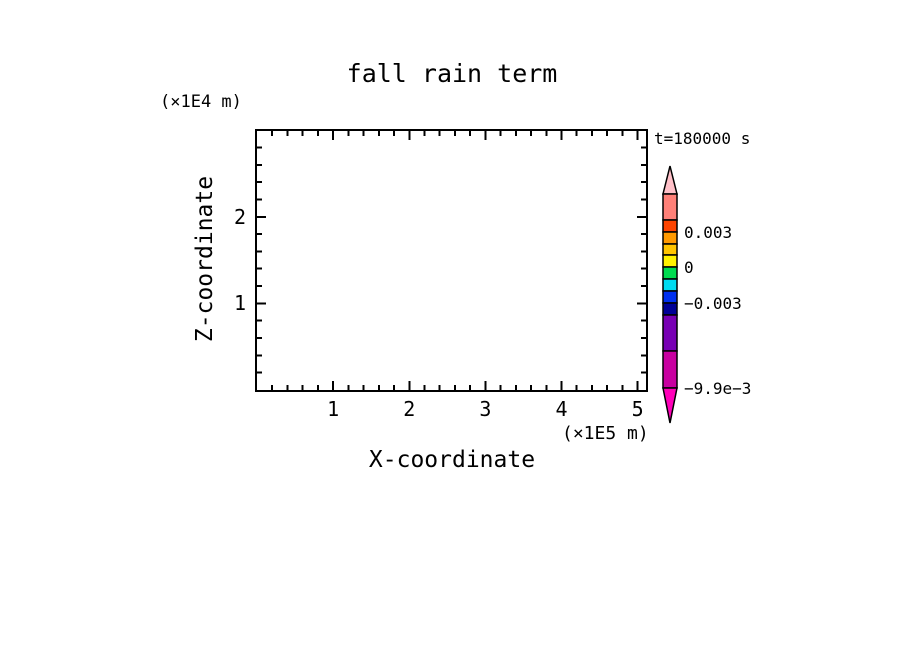  What do you see at coordinates (452, 460) in the screenshot?
I see `x-axis-title: X-coordinate` at bounding box center [452, 460].